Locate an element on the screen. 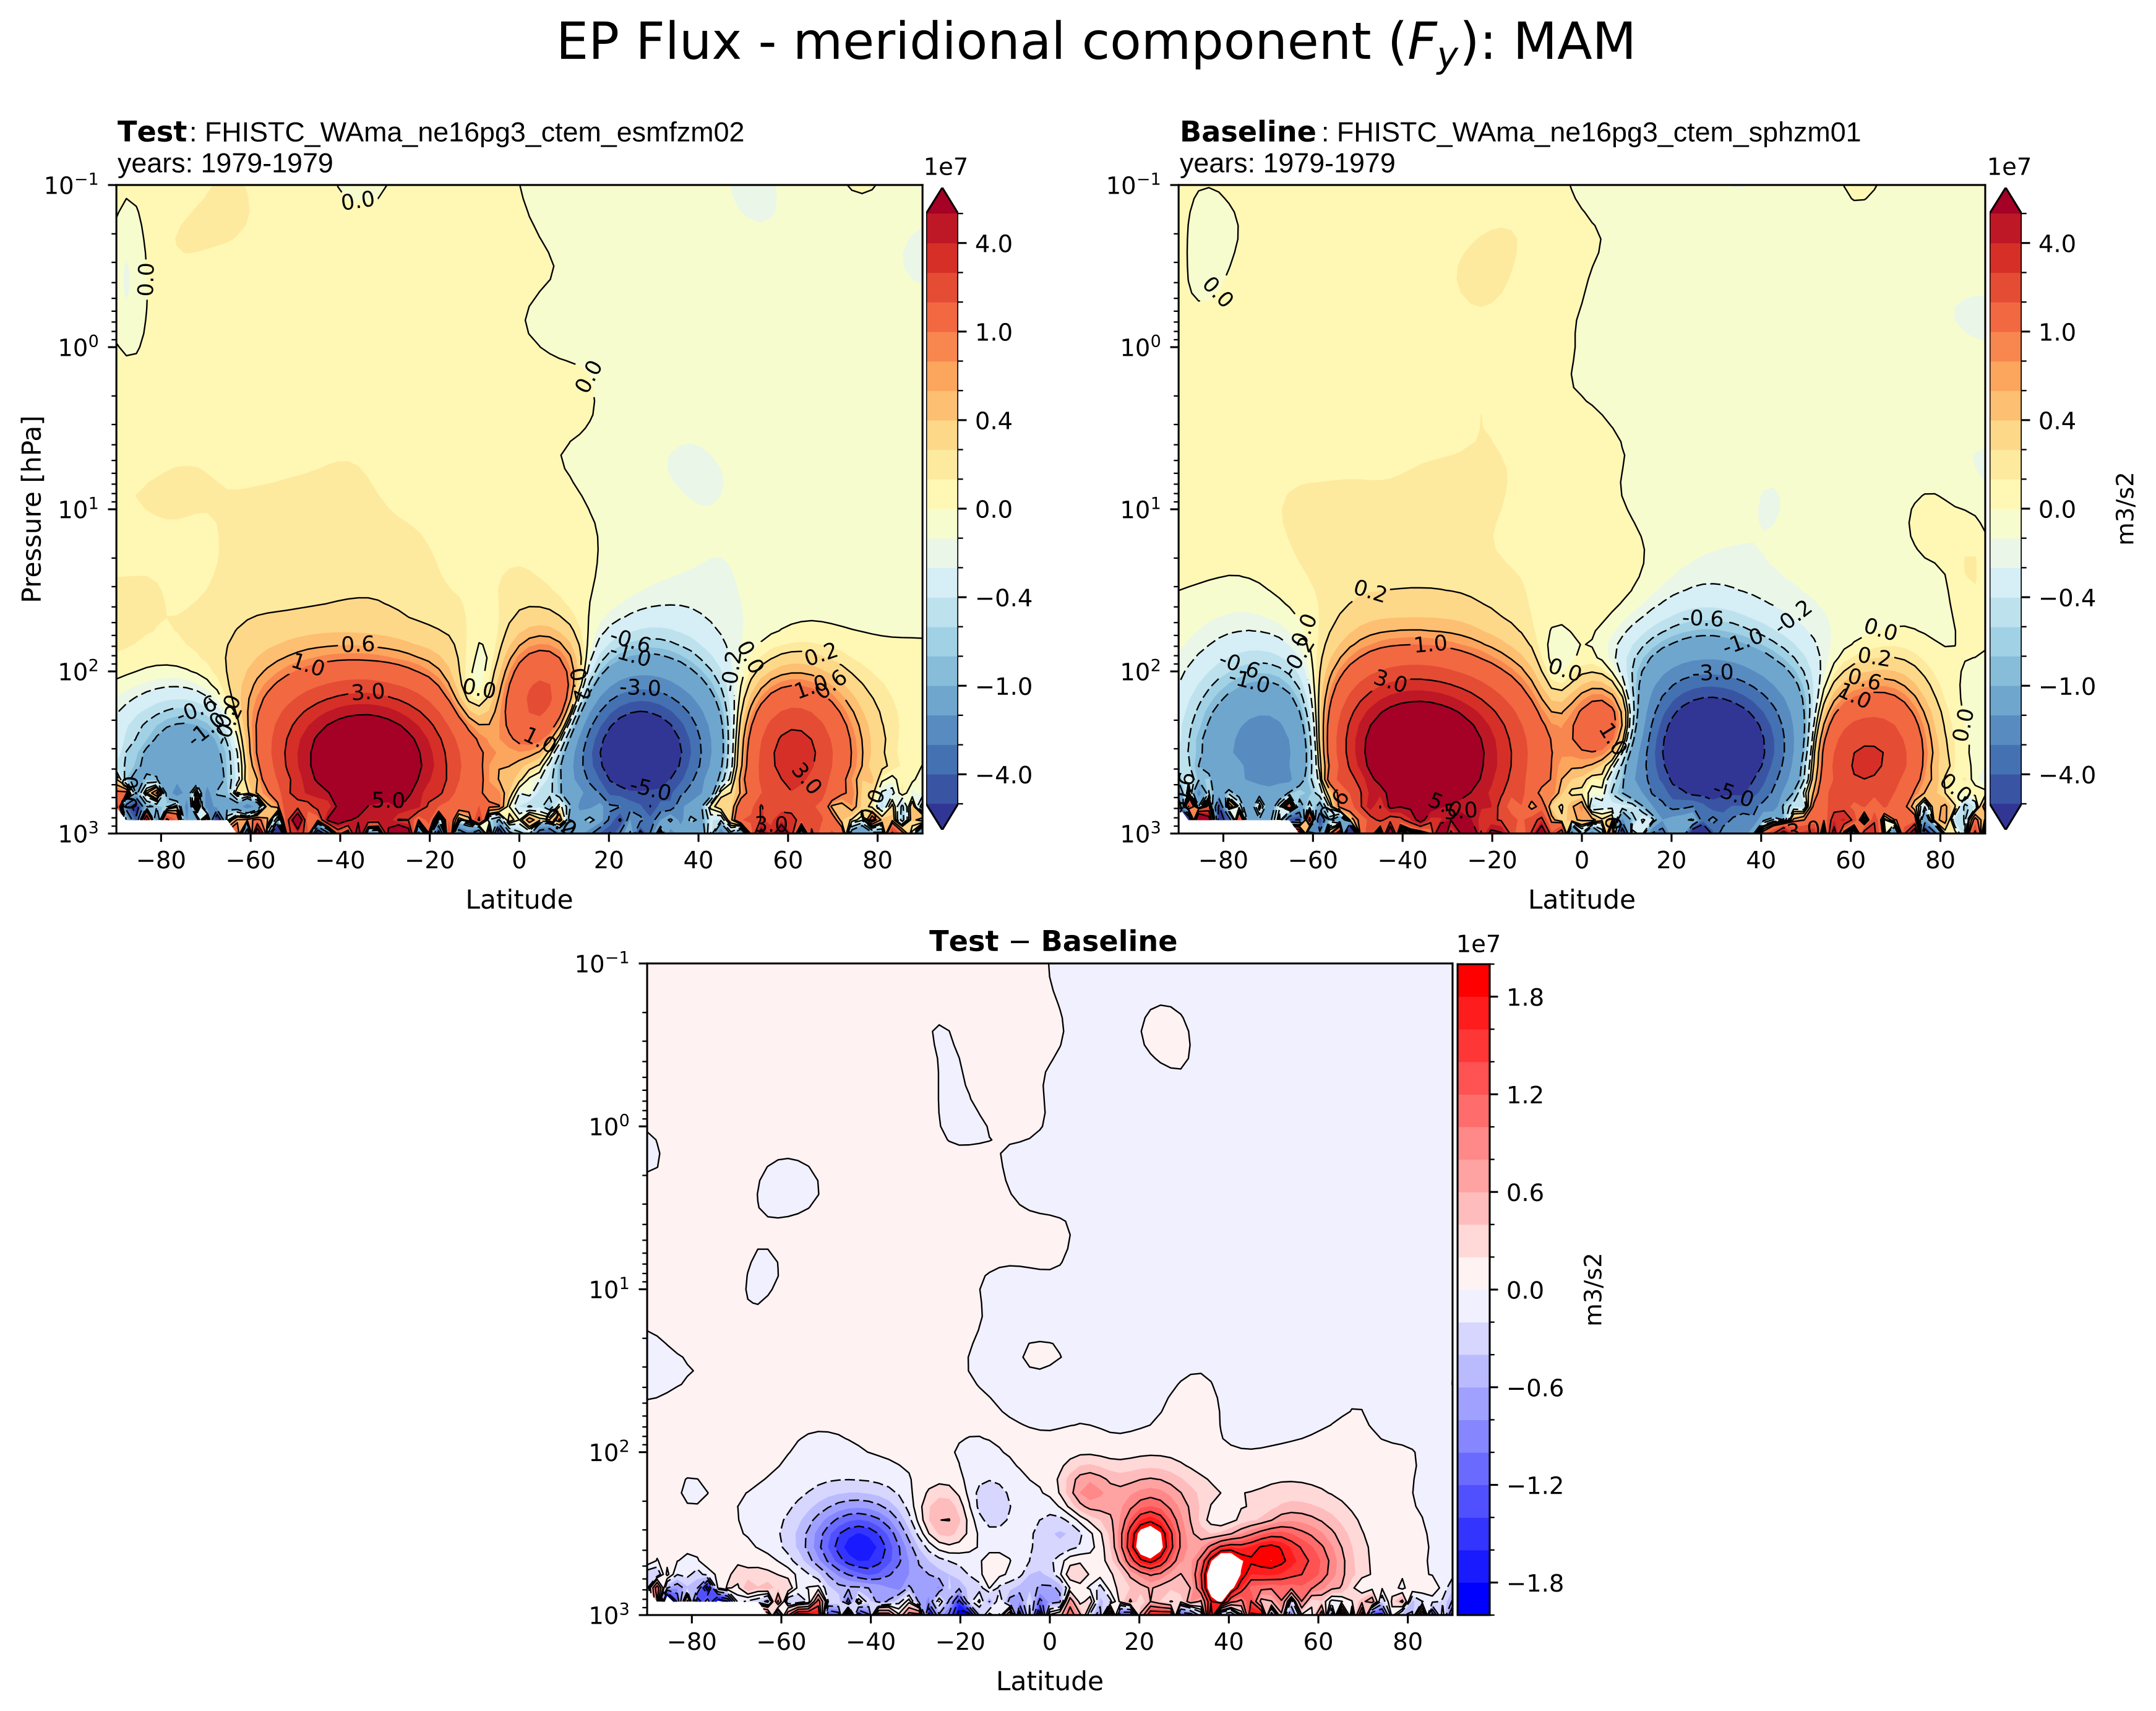 The height and width of the screenshot is (1711, 2156). svg-text:: FHISTC_WAma_ne16pg3_ctem_sph: : FHISTC_WAma_ne16pg3_ctem_sphzm01 is located at coordinates (1591, 132).